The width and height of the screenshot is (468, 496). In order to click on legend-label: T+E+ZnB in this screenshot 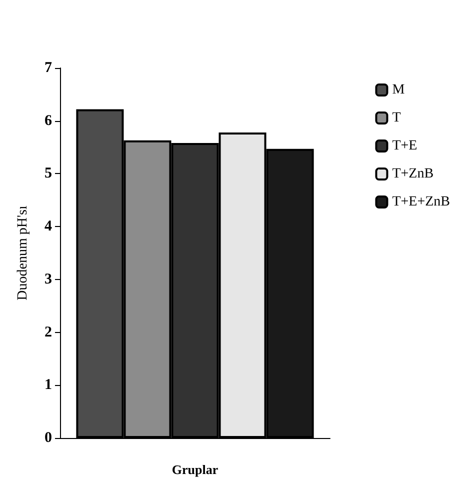, I will do `click(421, 202)`.